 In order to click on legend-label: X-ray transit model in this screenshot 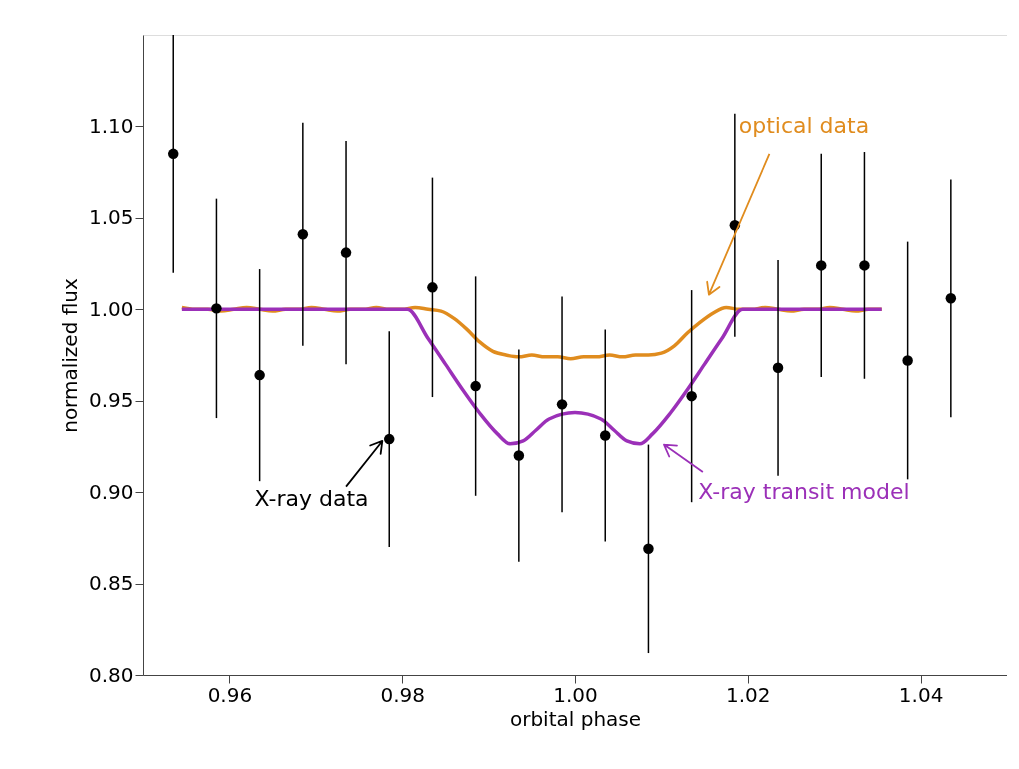, I will do `click(804, 492)`.